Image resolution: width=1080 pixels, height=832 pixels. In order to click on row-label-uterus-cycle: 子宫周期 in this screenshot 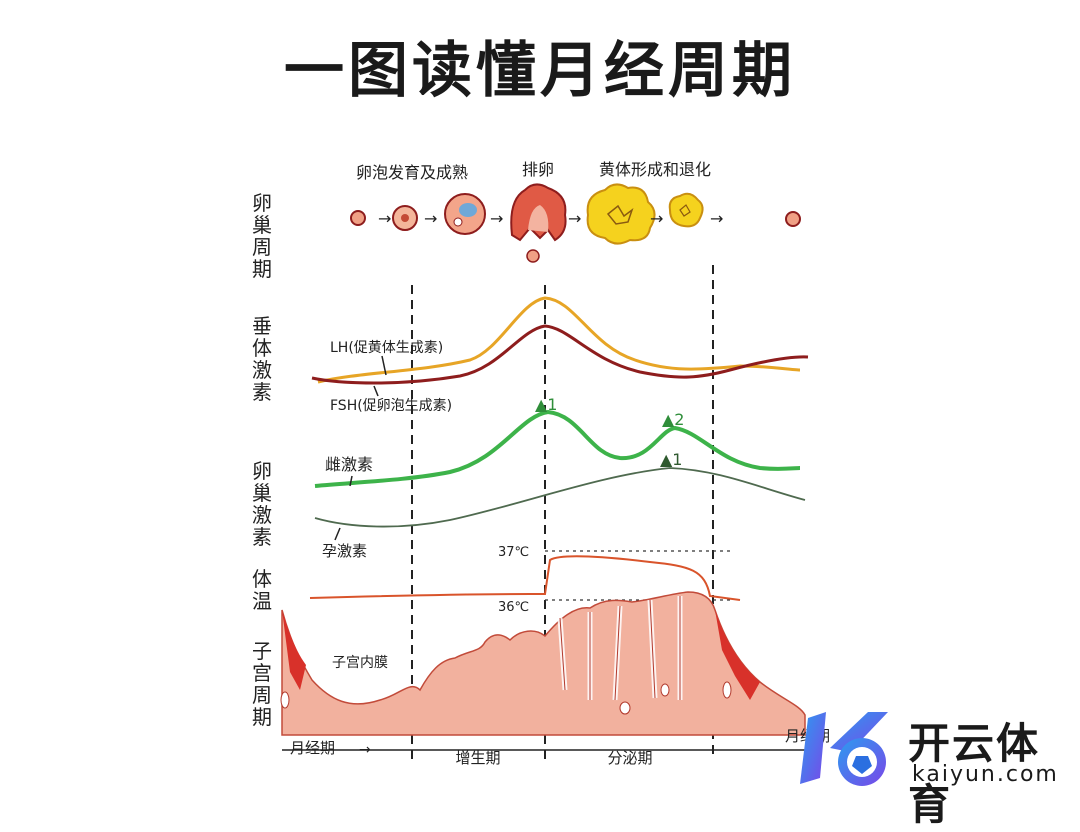, I will do `click(262, 684)`.